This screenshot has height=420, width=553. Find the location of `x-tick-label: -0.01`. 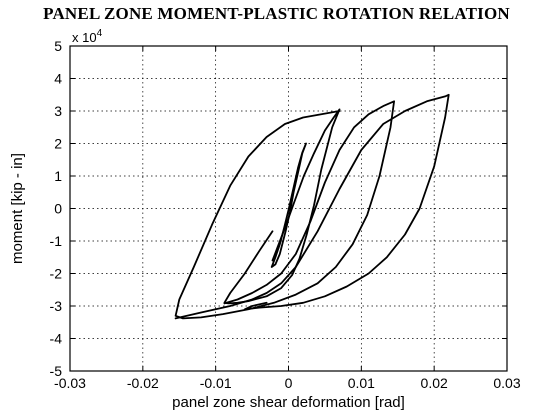

x-tick-label: -0.01 is located at coordinates (216, 383).